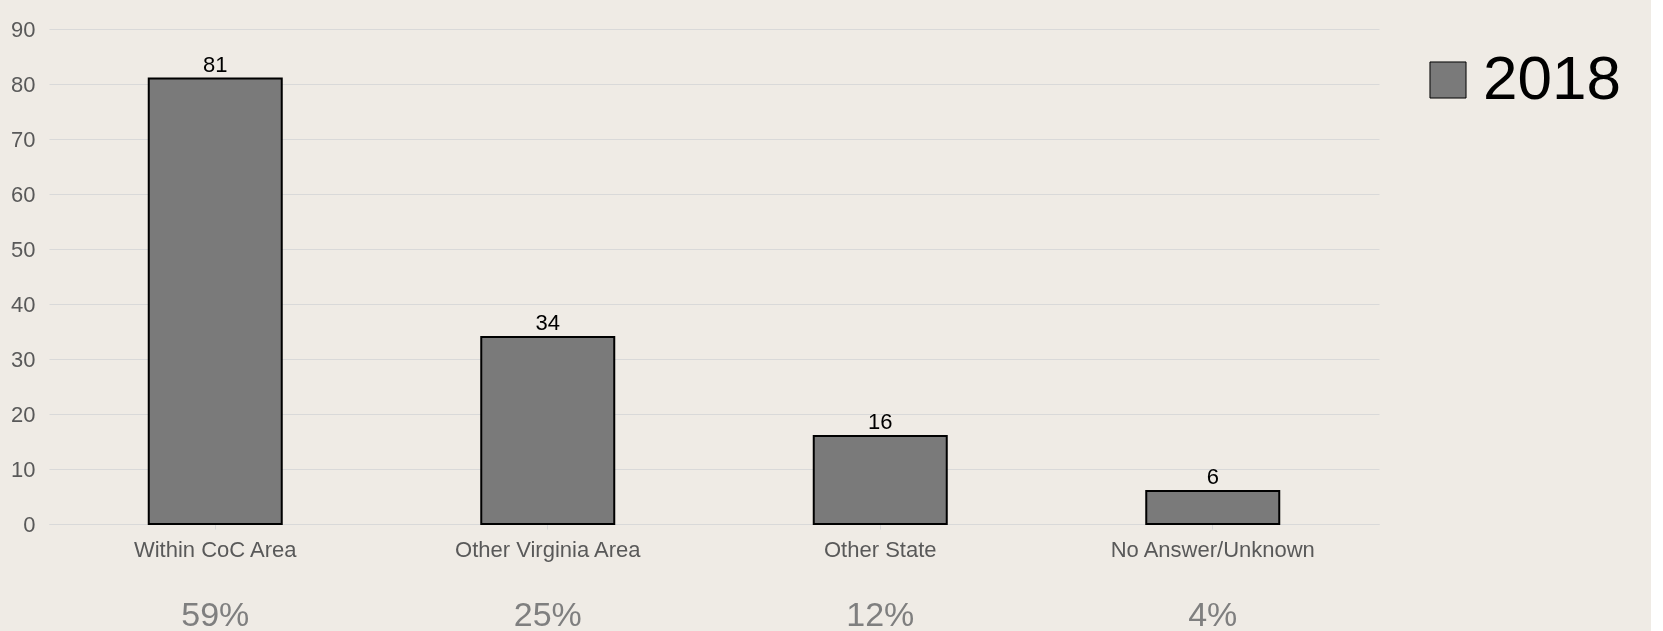 This screenshot has height=631, width=1663. What do you see at coordinates (215, 549) in the screenshot?
I see `x-tick-label: Within CoC Area` at bounding box center [215, 549].